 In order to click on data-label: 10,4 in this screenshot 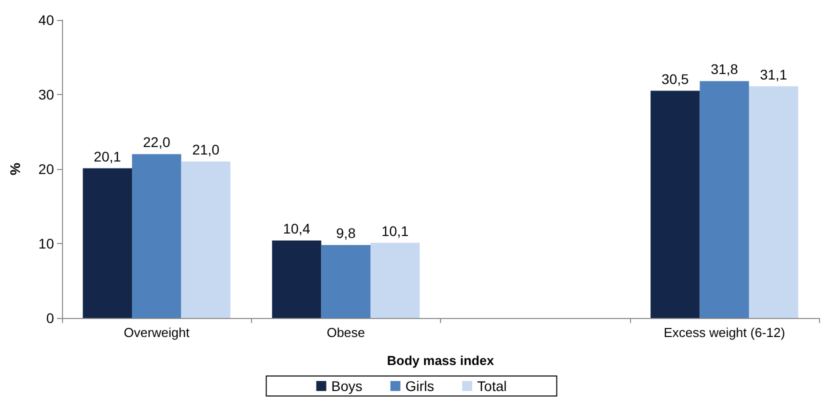, I will do `click(297, 228)`.